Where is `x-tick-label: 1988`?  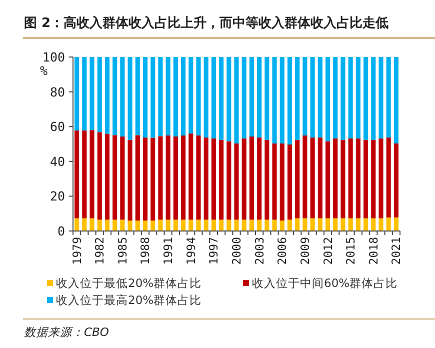
x-tick-label: 1988 is located at coordinates (145, 250).